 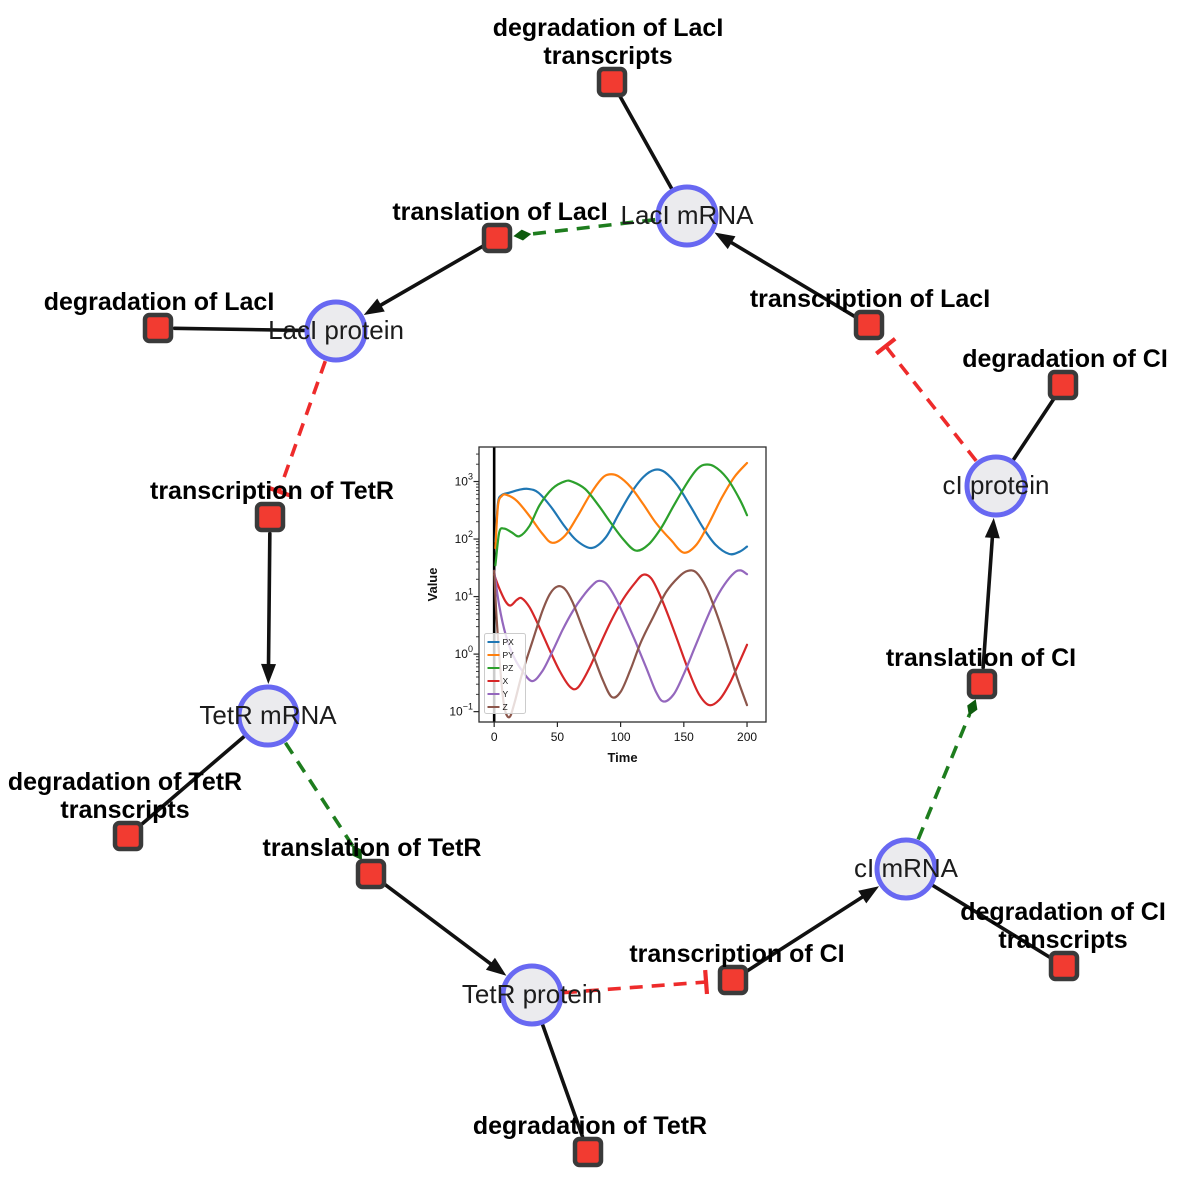 I want to click on reaction-label-line: transcription of CI, so click(x=736, y=954).